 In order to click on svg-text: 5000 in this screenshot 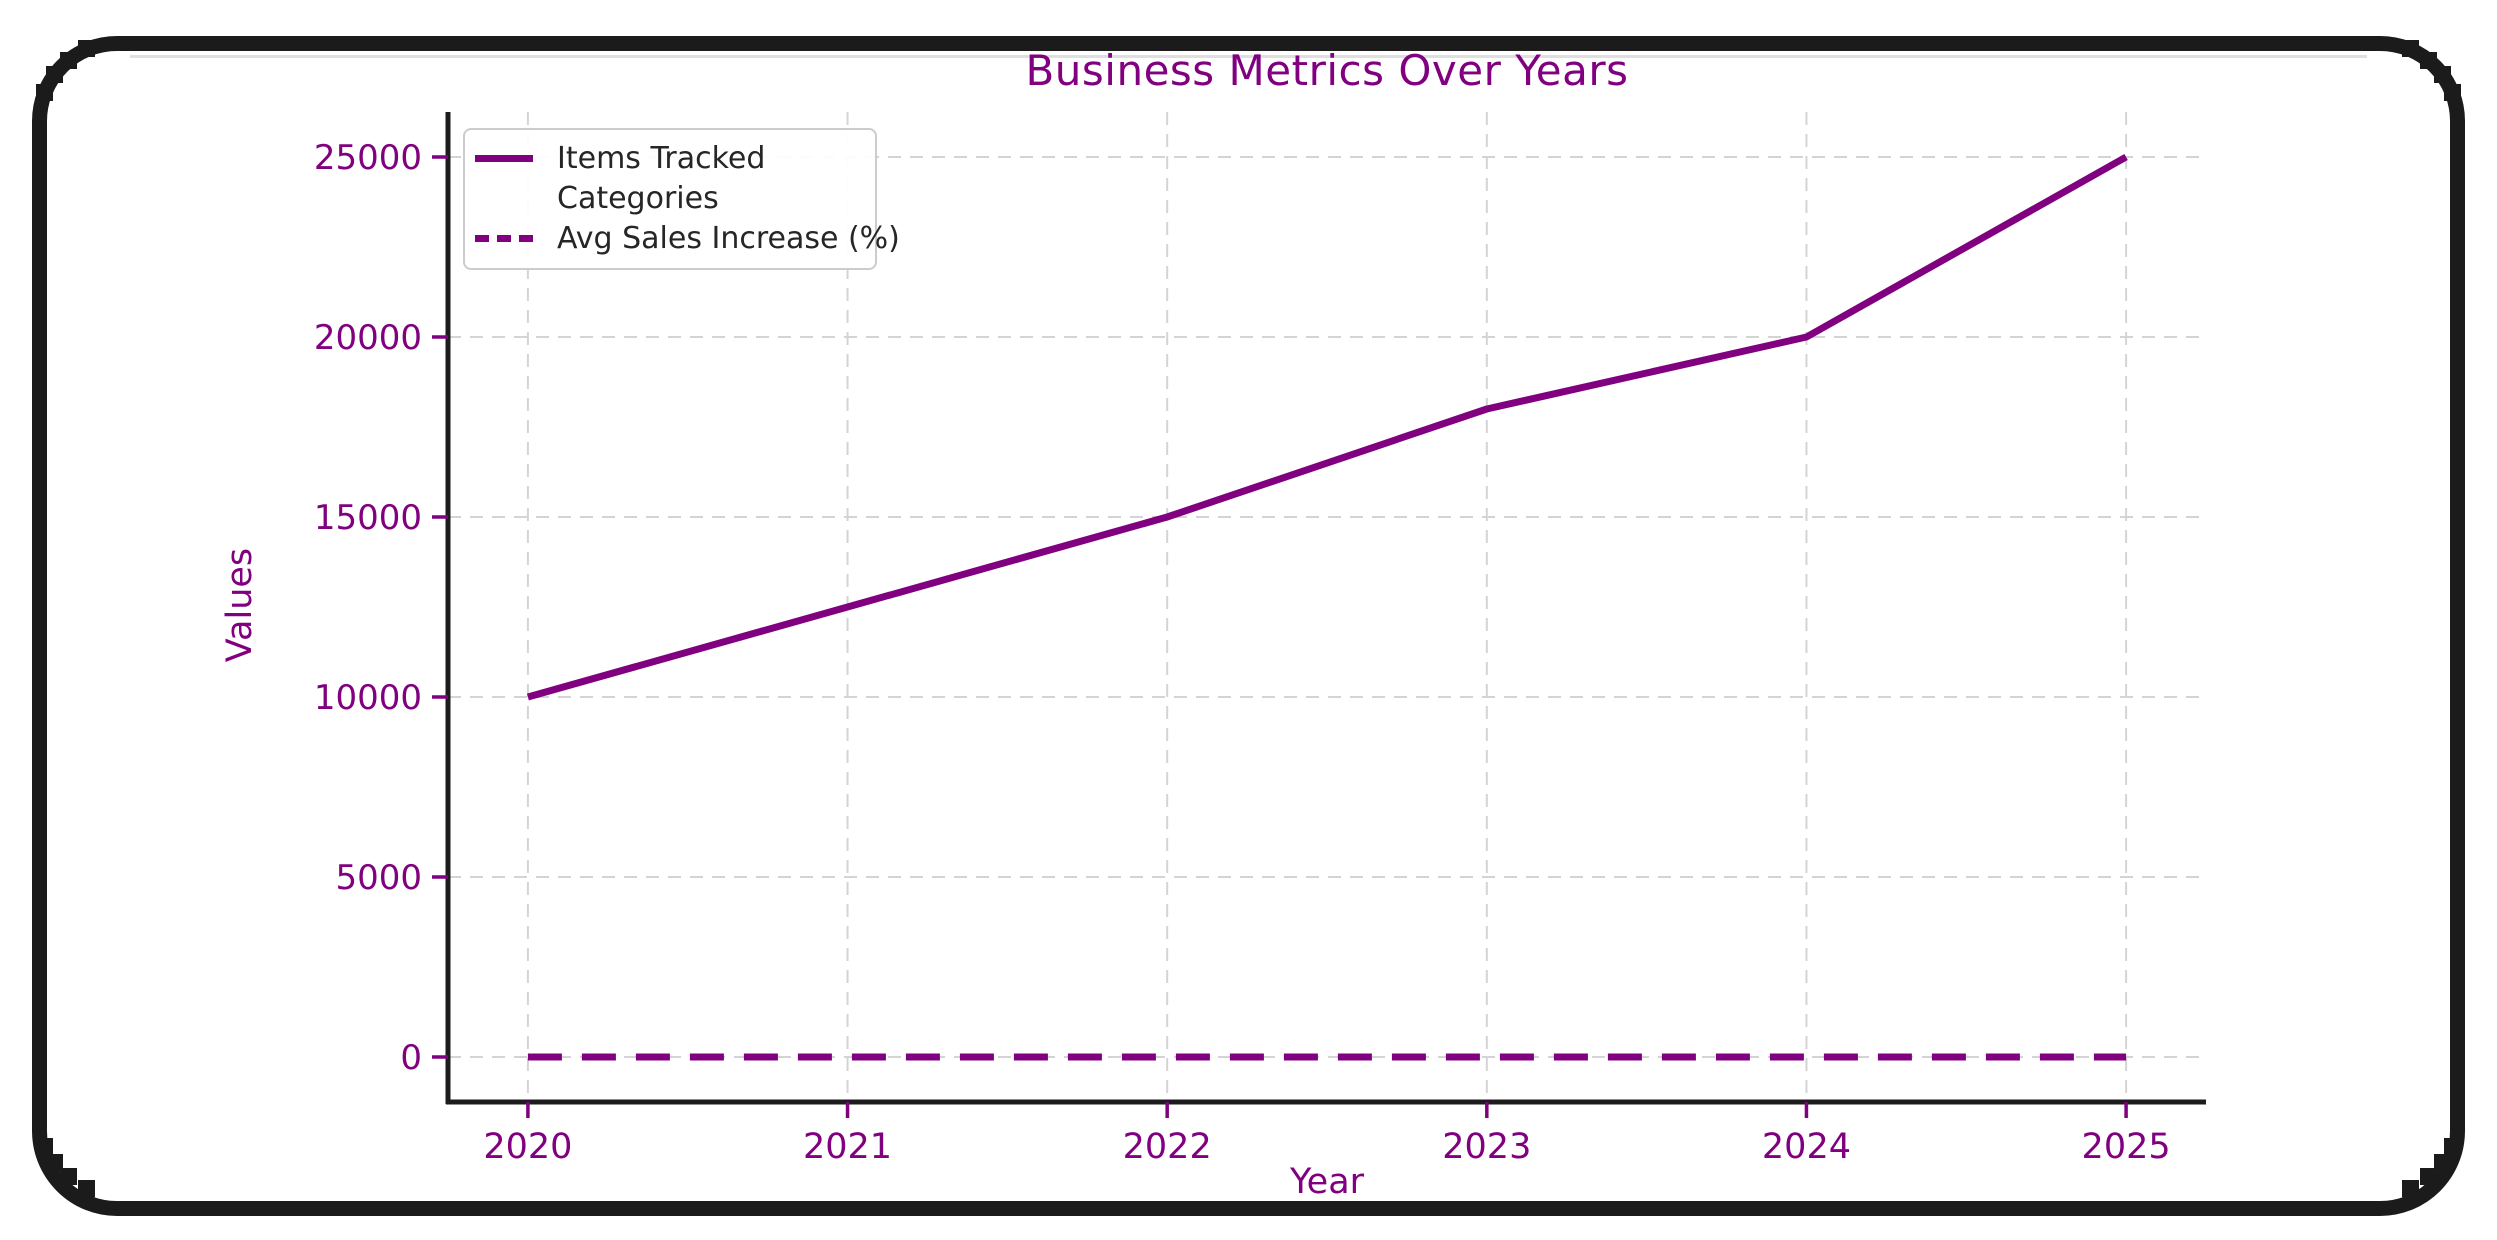, I will do `click(378, 878)`.